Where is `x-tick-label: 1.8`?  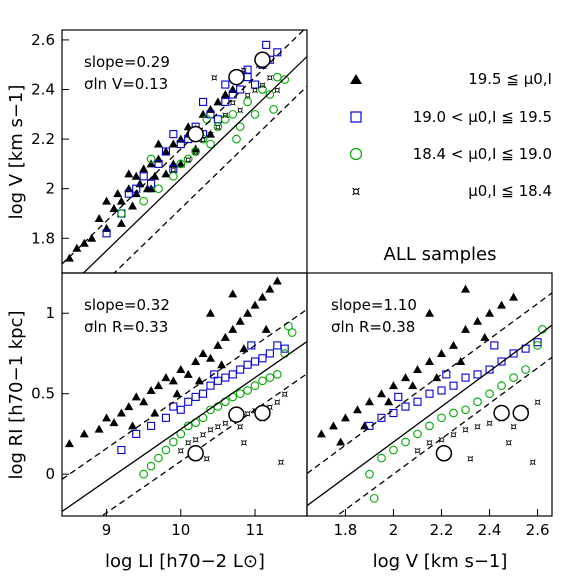
x-tick-label: 1.8 is located at coordinates (346, 530).